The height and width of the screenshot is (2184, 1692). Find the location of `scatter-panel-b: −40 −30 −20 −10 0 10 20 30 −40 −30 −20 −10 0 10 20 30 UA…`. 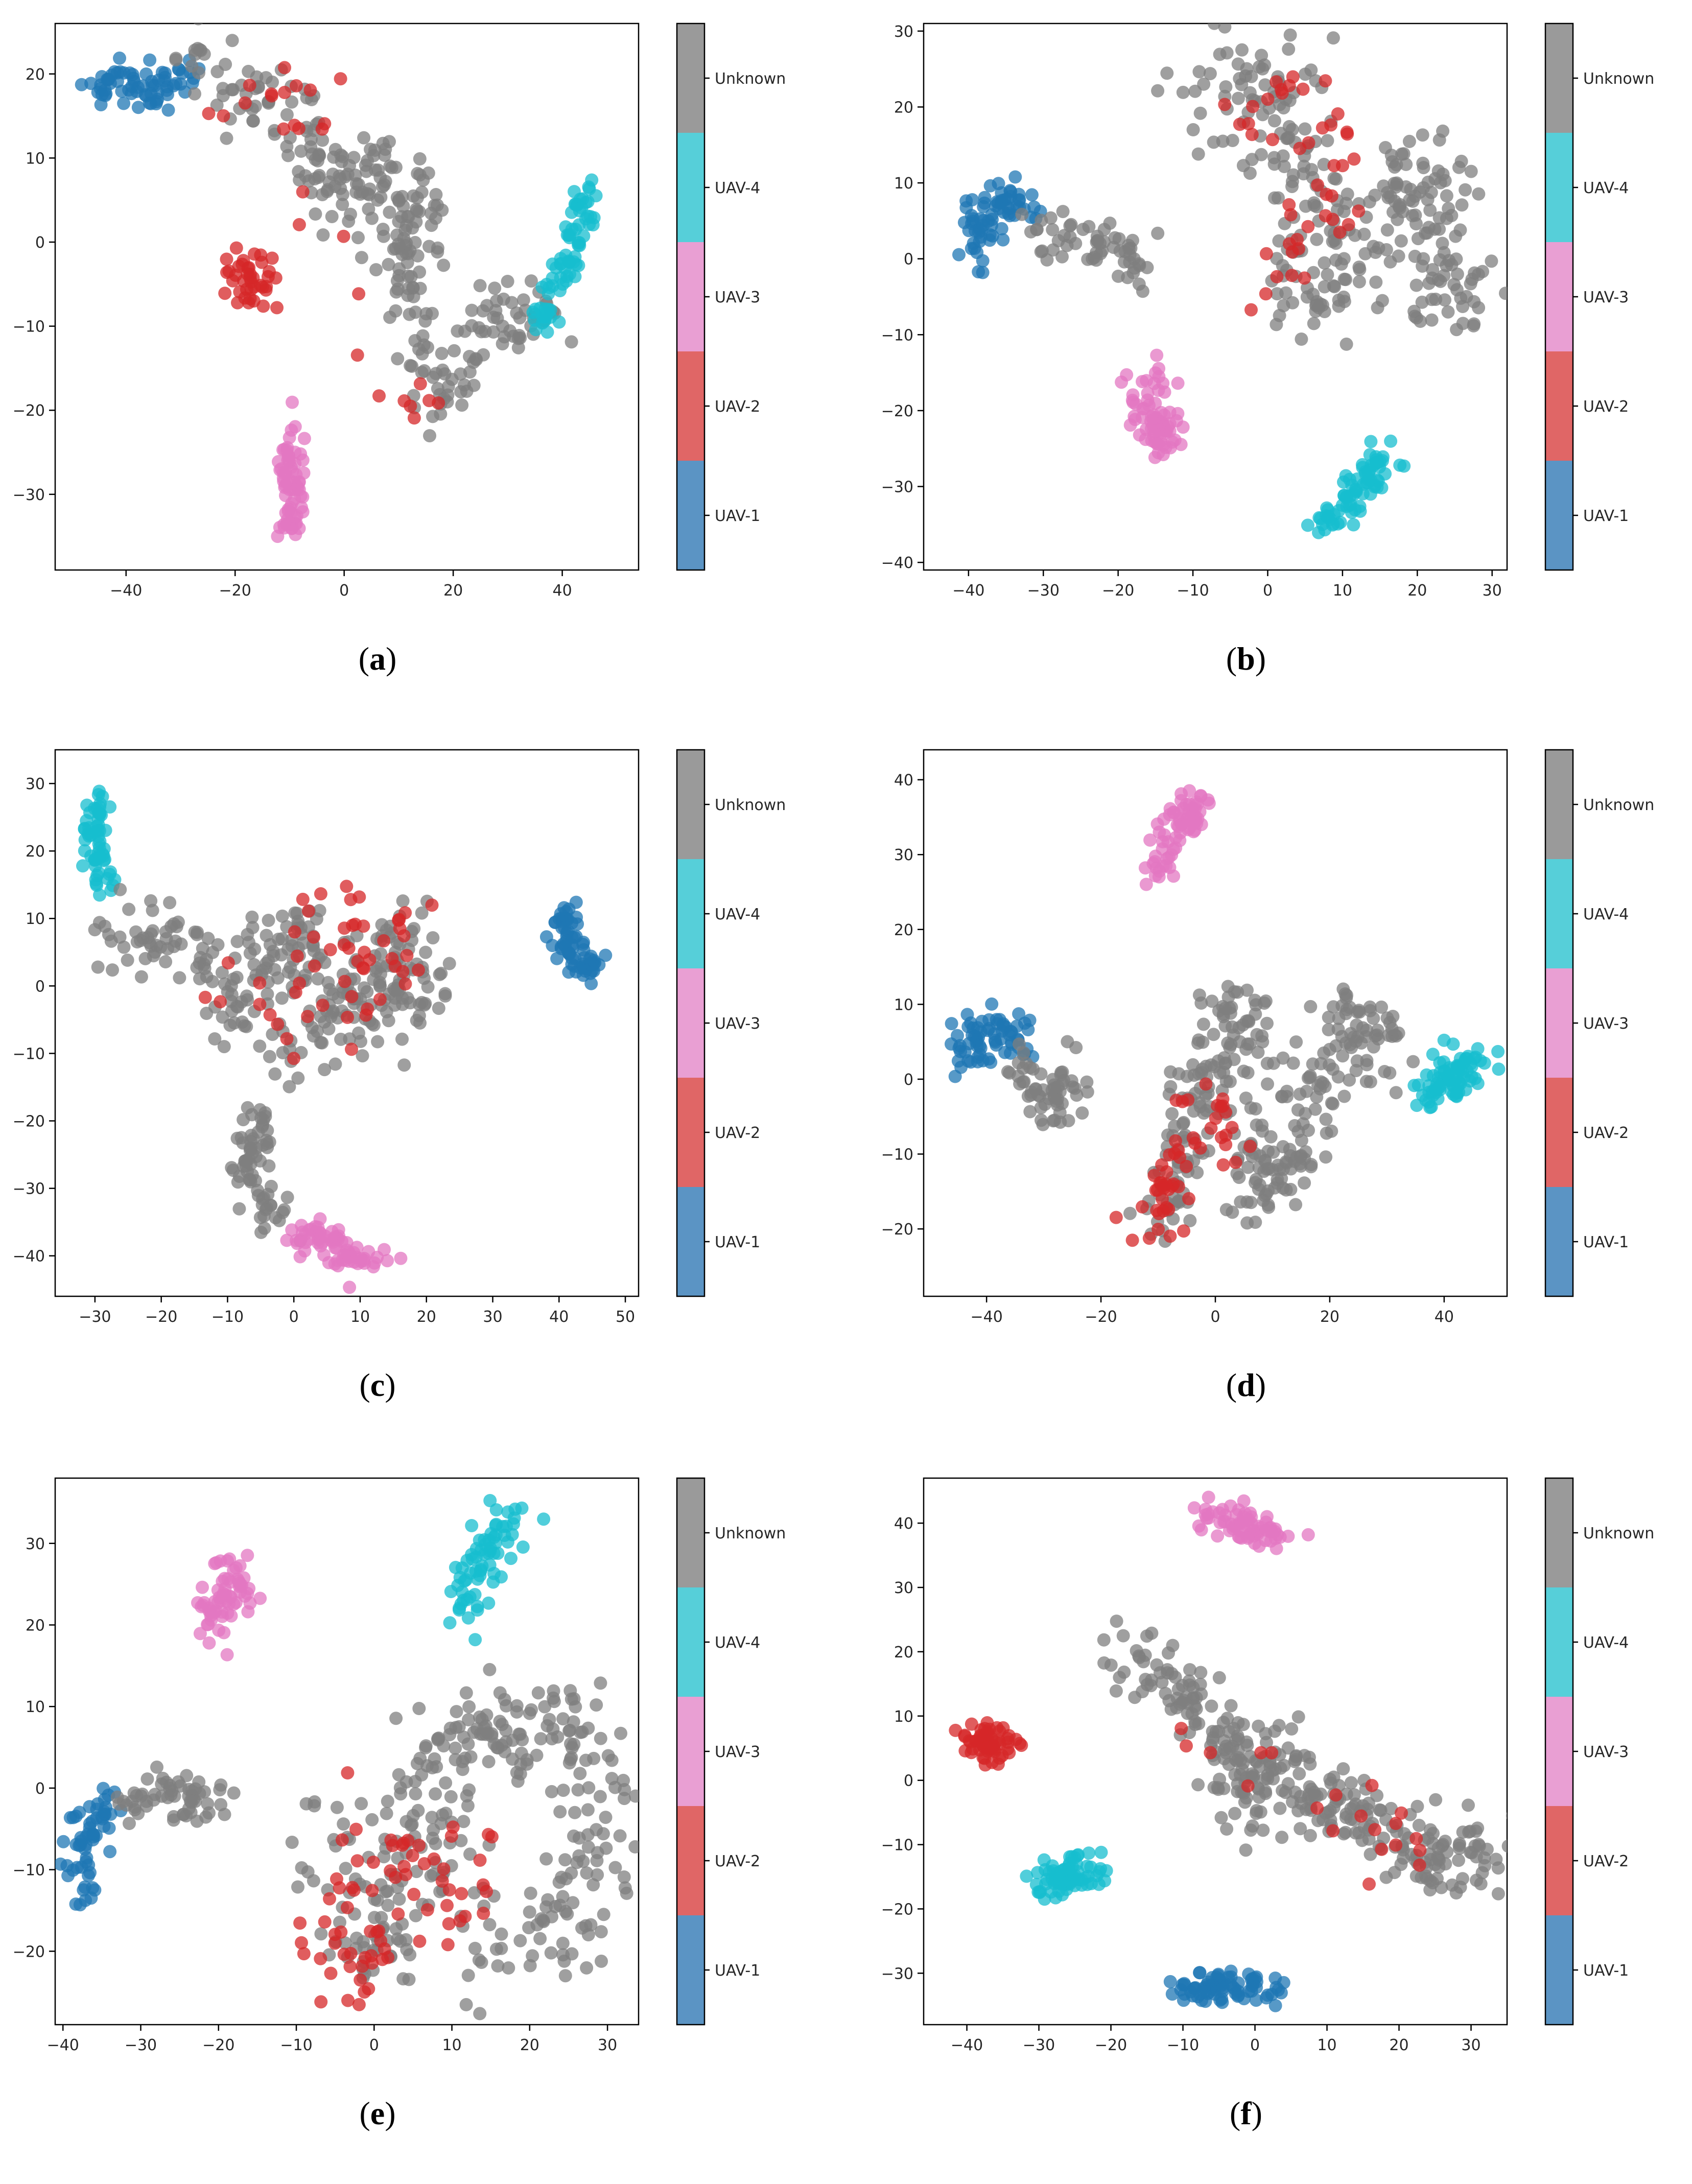

scatter-panel-b: −40 −30 −20 −10 0 10 20 30 −40 −30 −20 −10 0 10 20 30 UA… is located at coordinates (1267, 349).